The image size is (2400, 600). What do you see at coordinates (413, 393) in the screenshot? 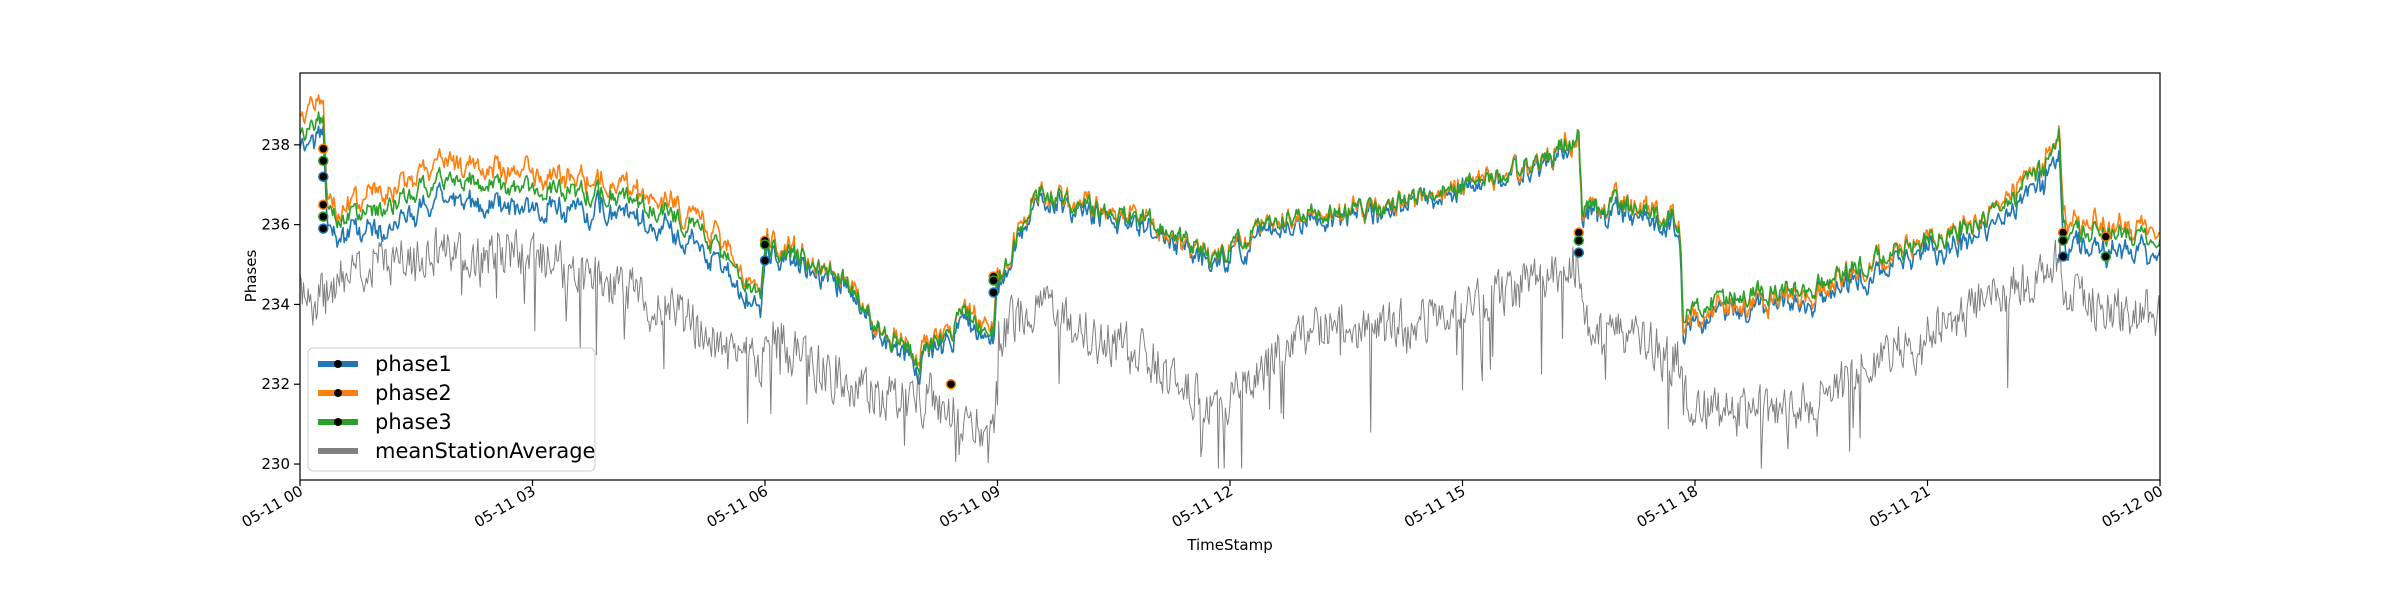
I see `legend-label-phase2: phase2` at bounding box center [413, 393].